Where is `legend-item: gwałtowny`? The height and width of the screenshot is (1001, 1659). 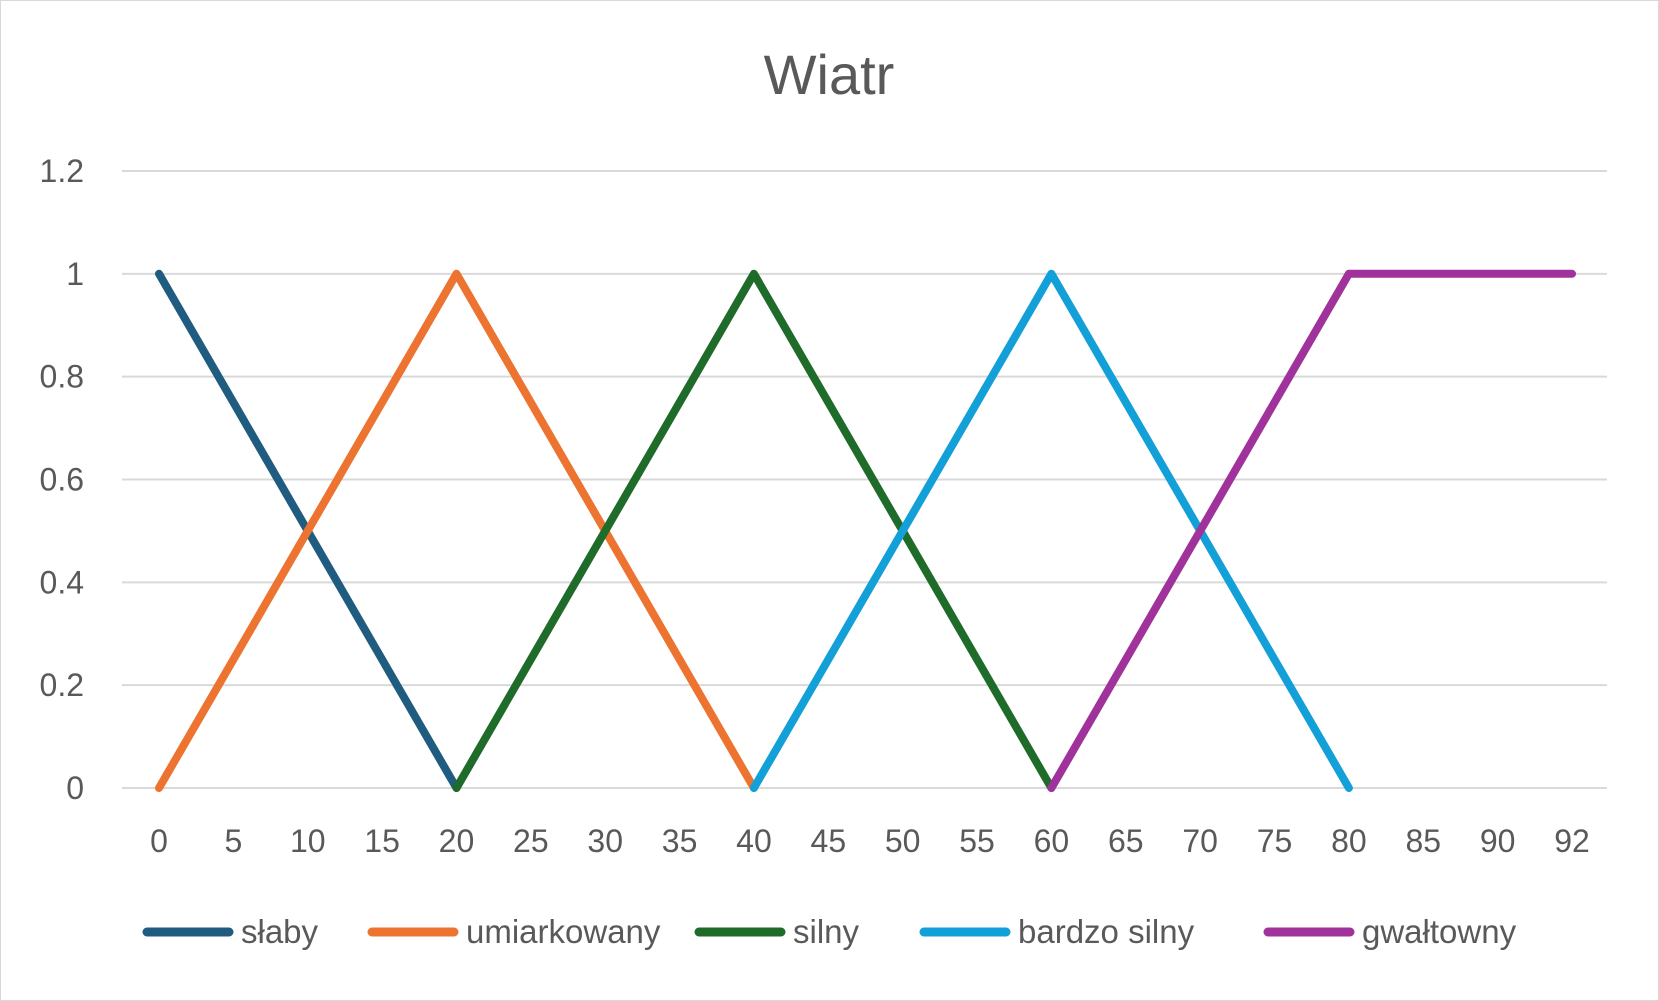
legend-item: gwałtowny is located at coordinates (1390, 931).